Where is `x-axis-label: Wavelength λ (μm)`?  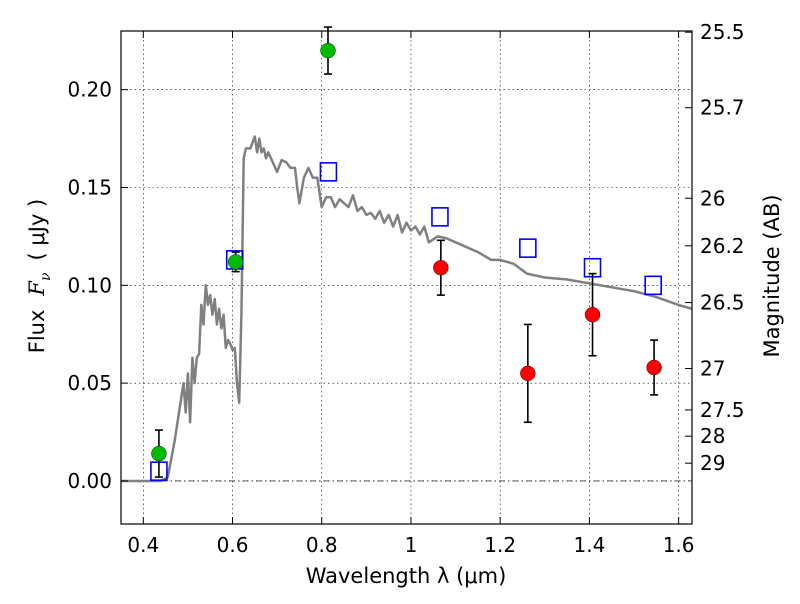
x-axis-label: Wavelength λ (μm) is located at coordinates (406, 576).